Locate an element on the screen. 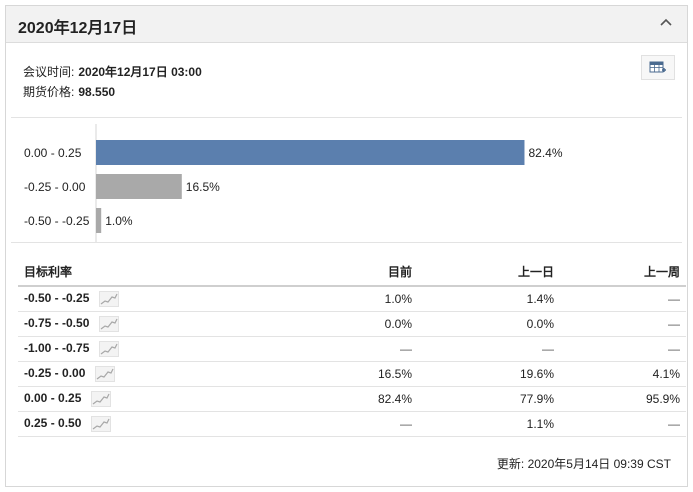 The height and width of the screenshot is (492, 693). table-row: 0.00 - 0.25 82.4% 77.9% 95.9% is located at coordinates (352, 399).